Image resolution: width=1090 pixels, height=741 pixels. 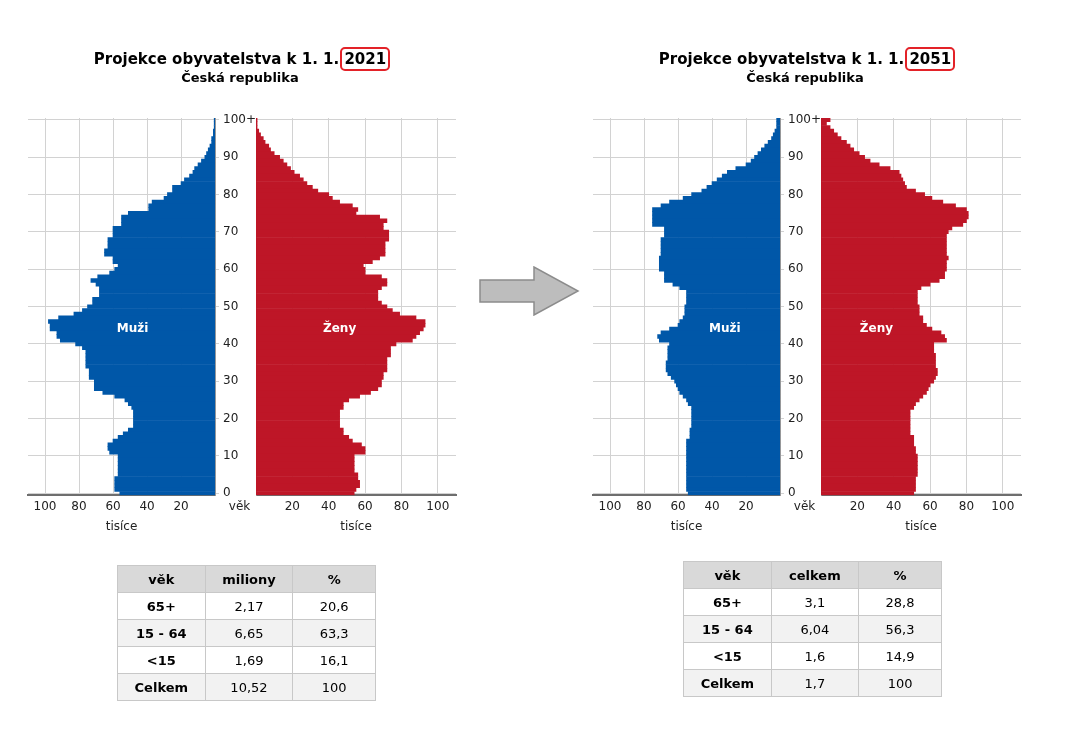 What do you see at coordinates (805, 59) in the screenshot?
I see `chart-title: Projekce obyvatelstva k 1. 1. 2051` at bounding box center [805, 59].